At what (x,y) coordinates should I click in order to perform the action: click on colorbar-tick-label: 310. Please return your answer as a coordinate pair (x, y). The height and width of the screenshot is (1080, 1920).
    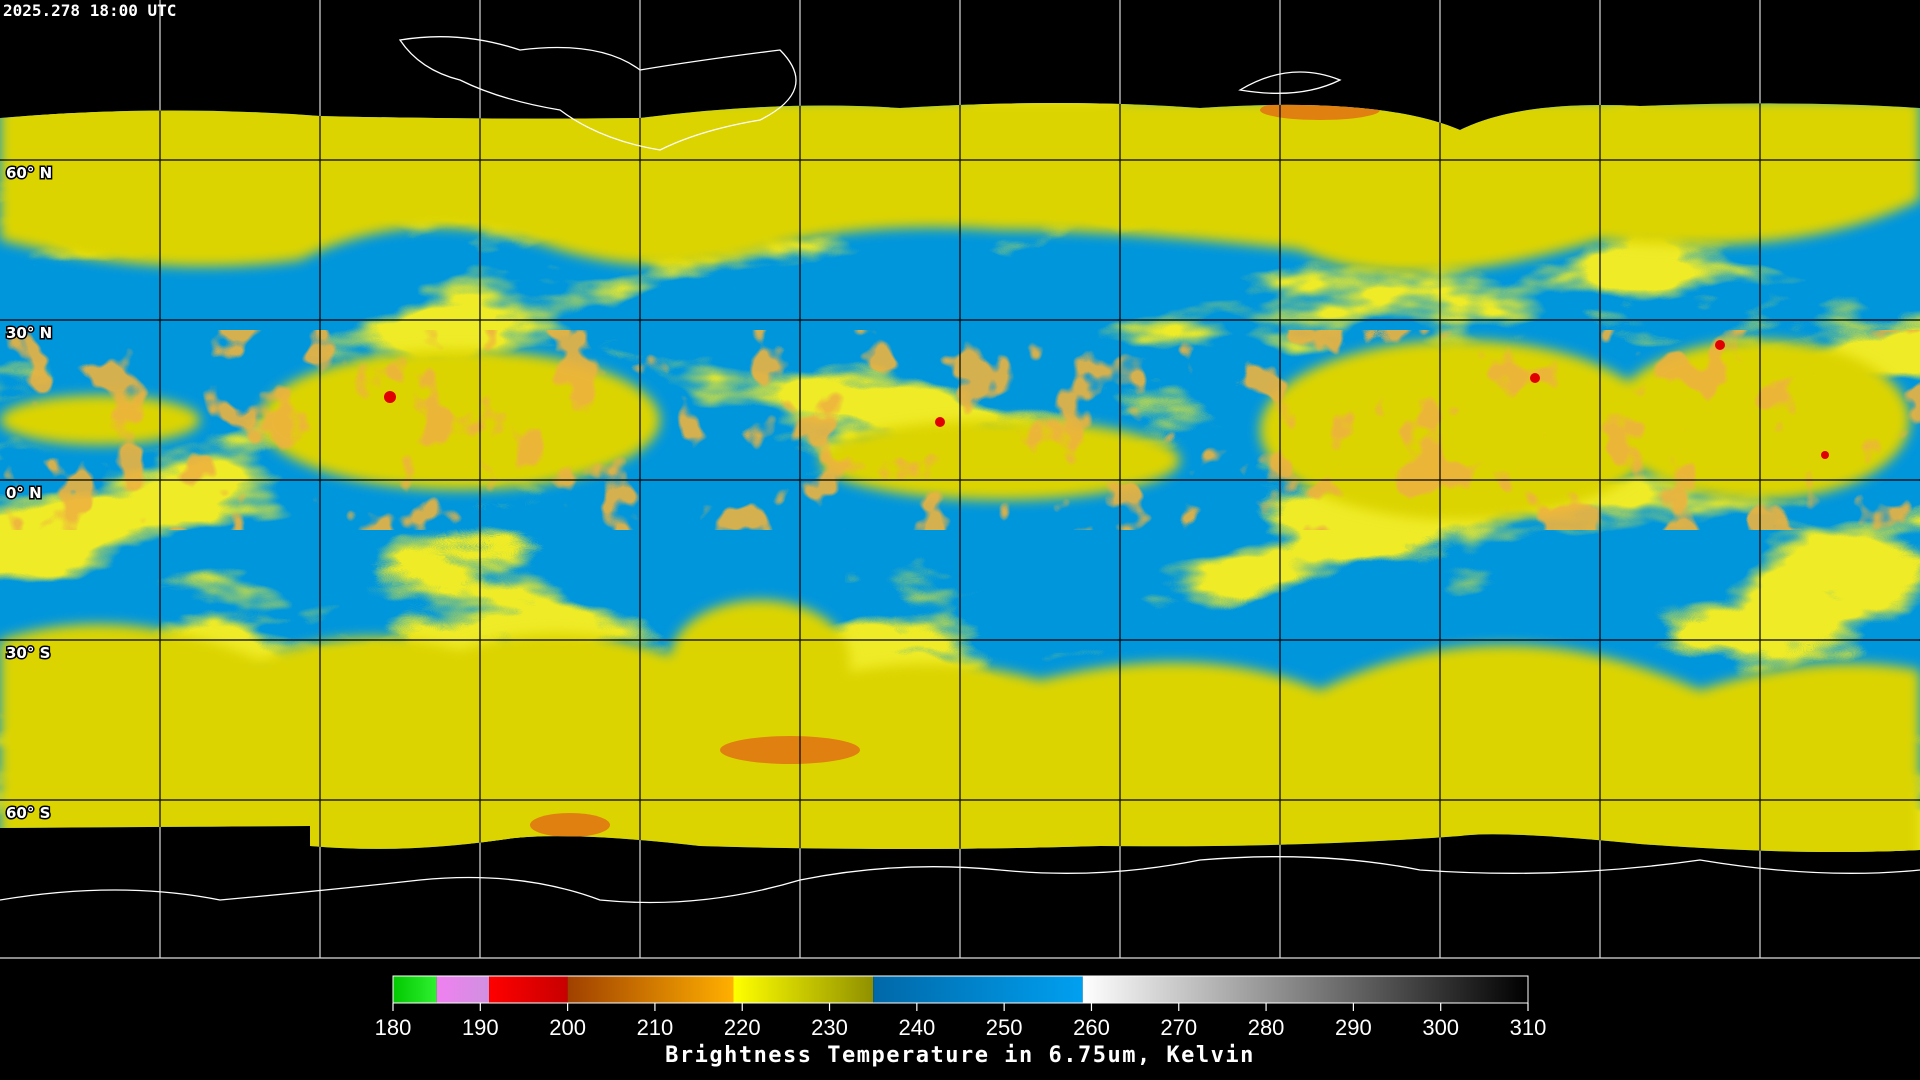
    Looking at the image, I should click on (1528, 1027).